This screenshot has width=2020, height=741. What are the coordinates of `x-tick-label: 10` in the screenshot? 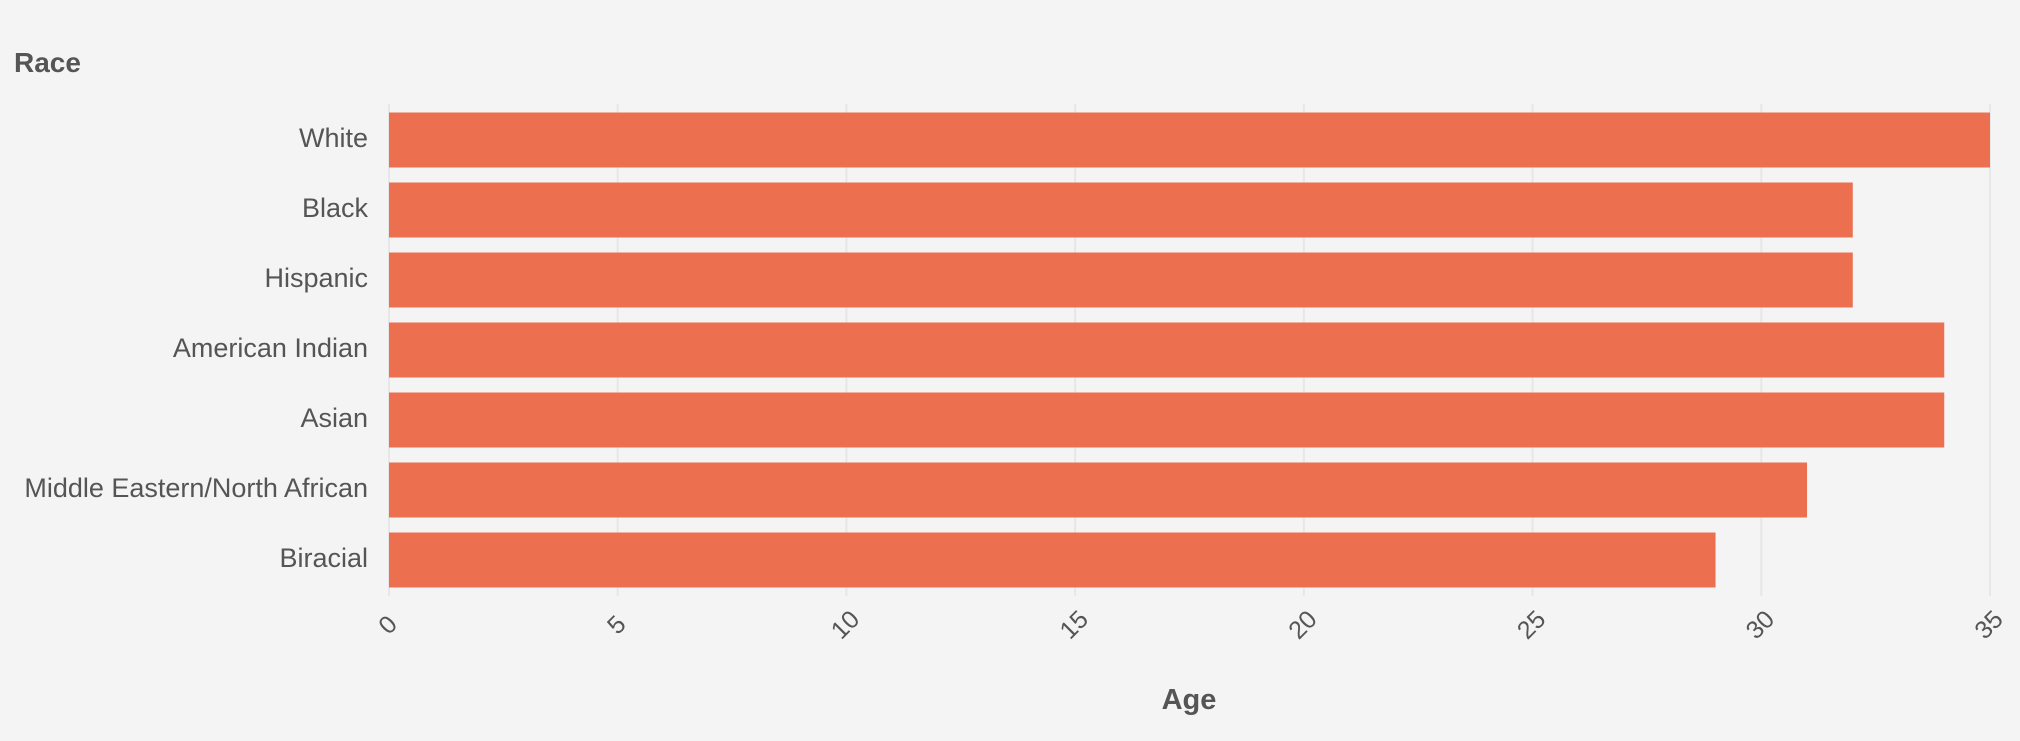 It's located at (845, 624).